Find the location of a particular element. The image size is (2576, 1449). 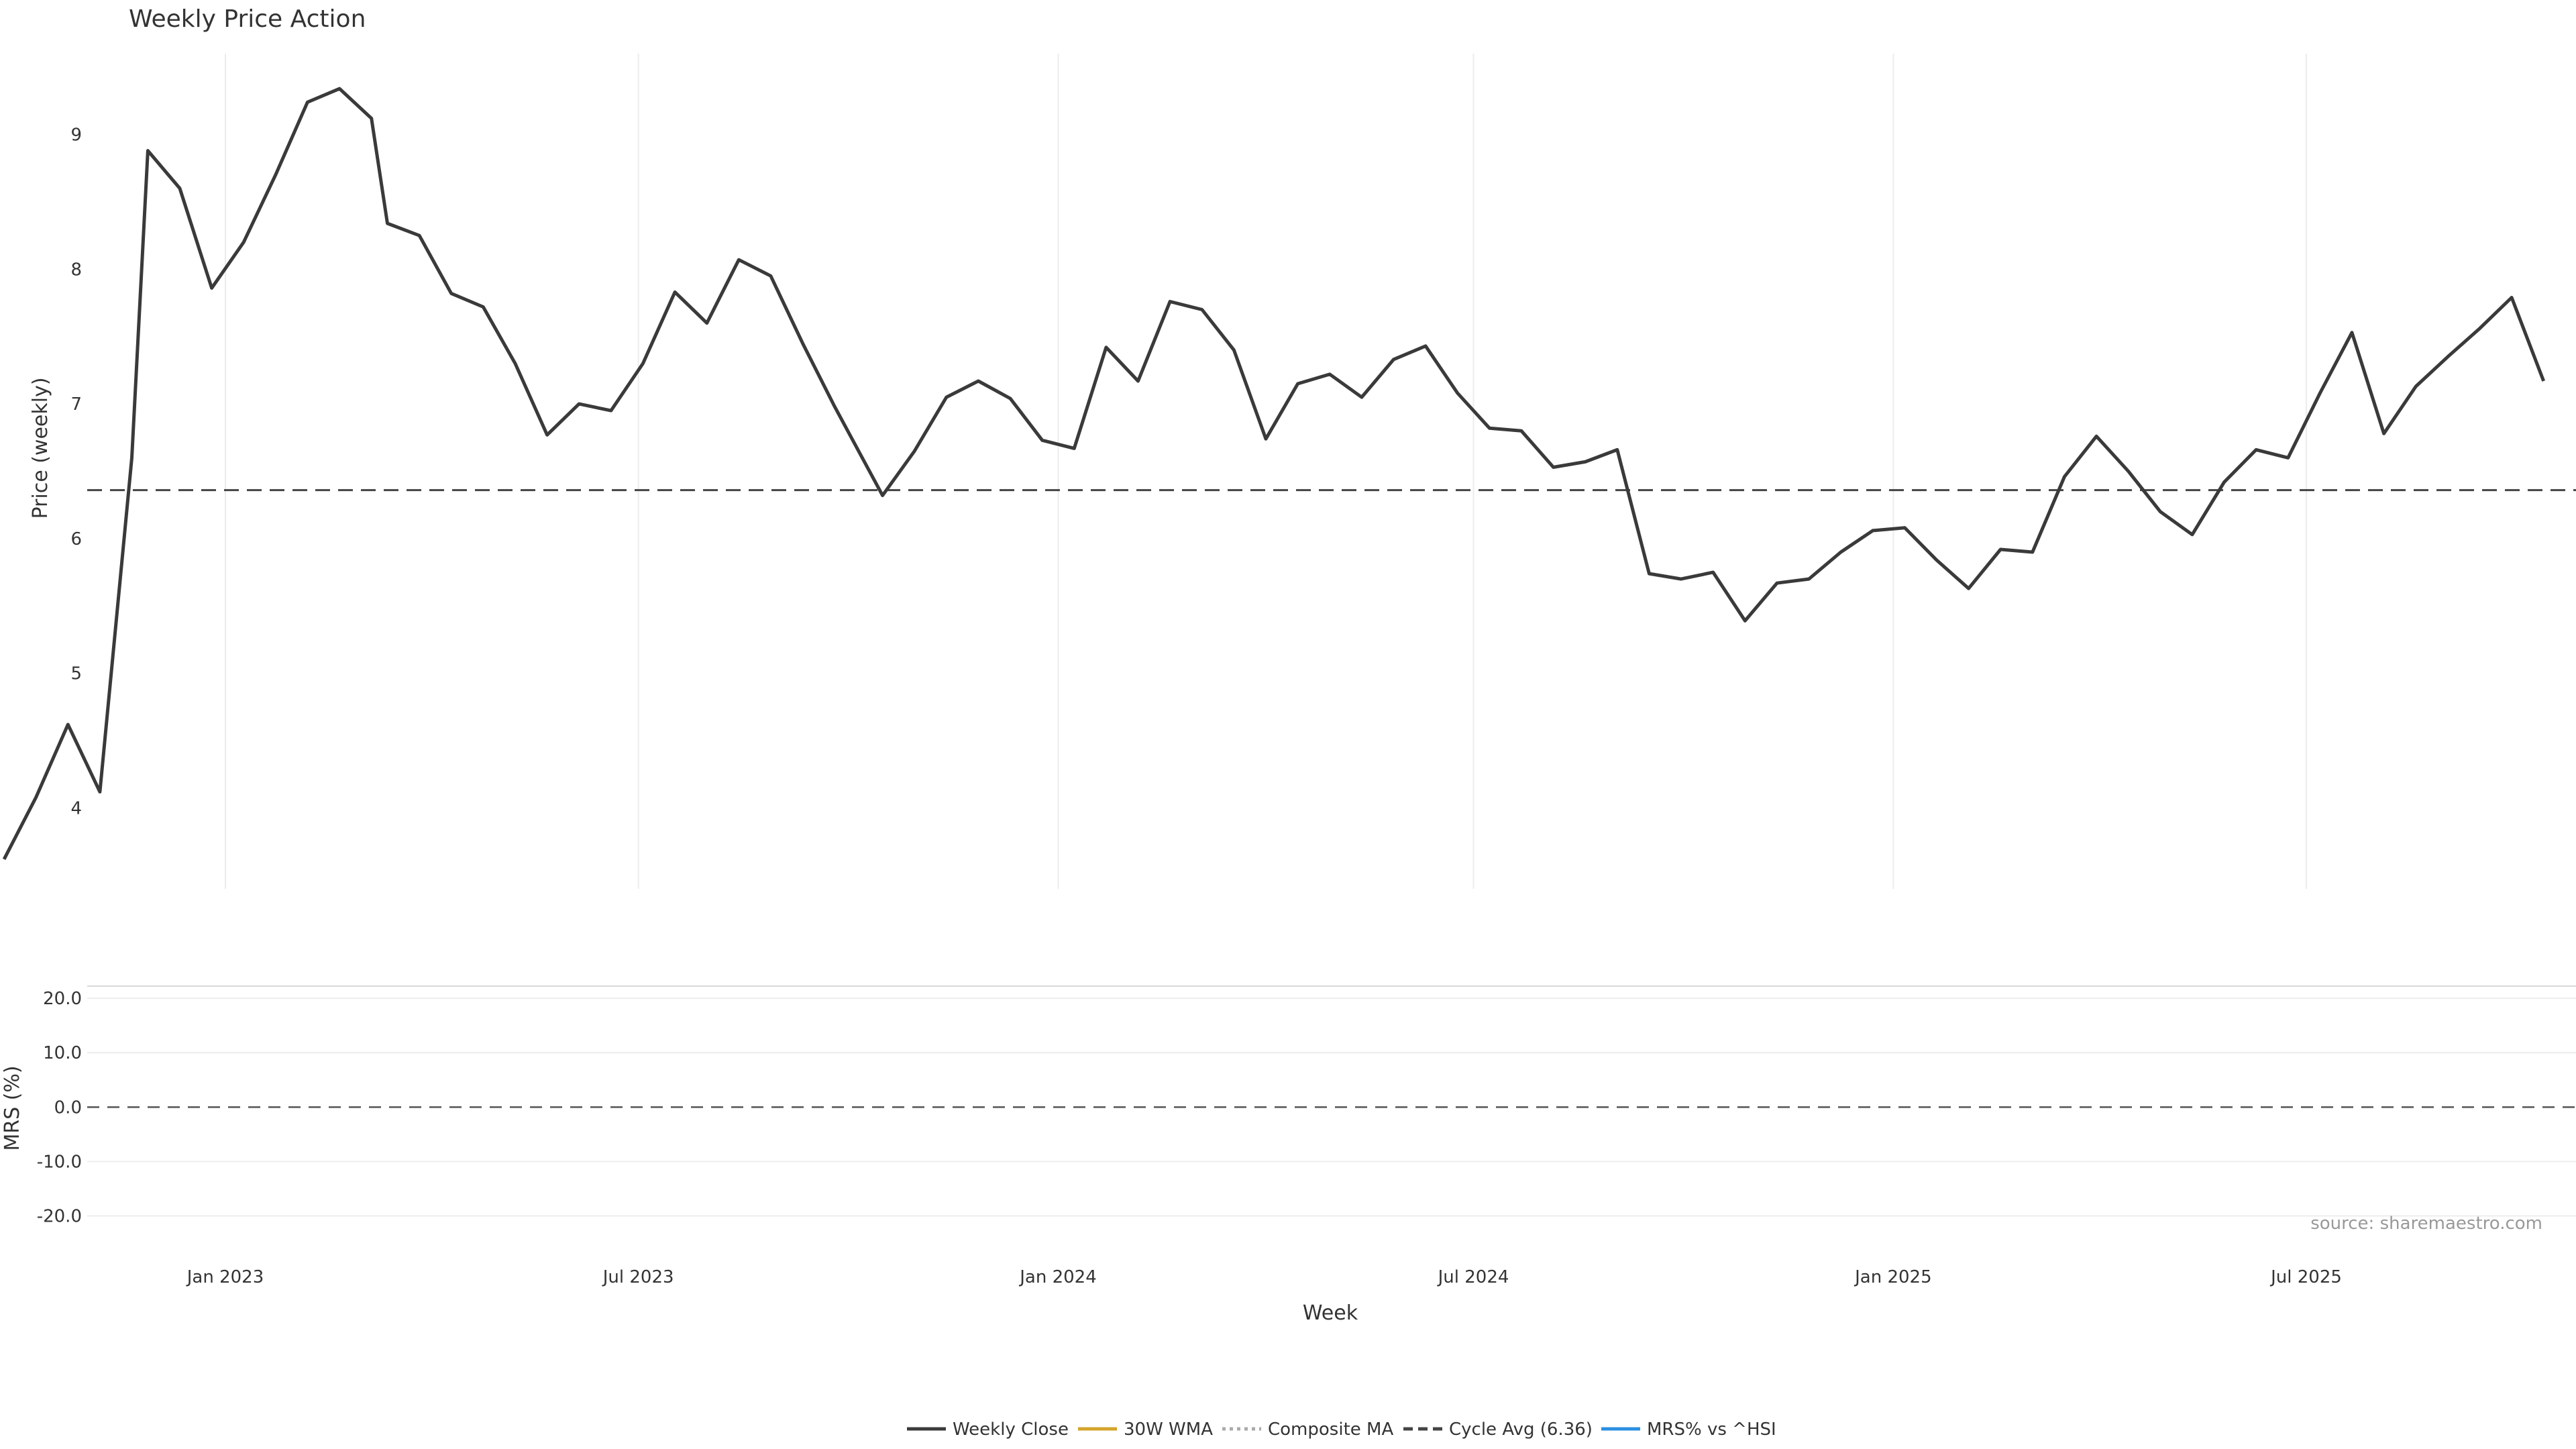

x-axis-title: Week is located at coordinates (1330, 1313).